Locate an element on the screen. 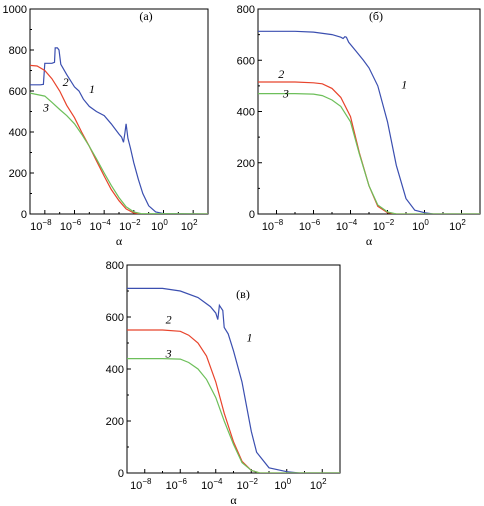  panel-title: (в) is located at coordinates (243, 294).